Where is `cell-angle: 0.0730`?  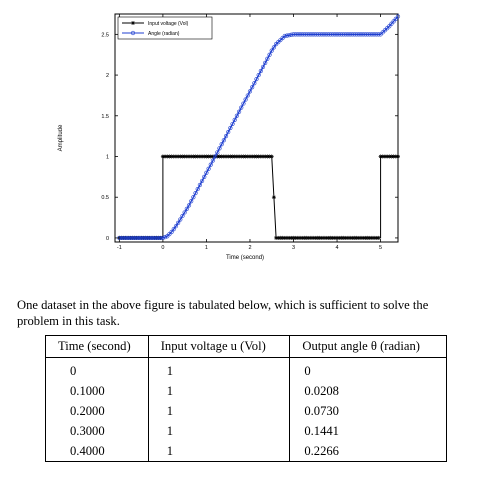
cell-angle: 0.0730 is located at coordinates (368, 411).